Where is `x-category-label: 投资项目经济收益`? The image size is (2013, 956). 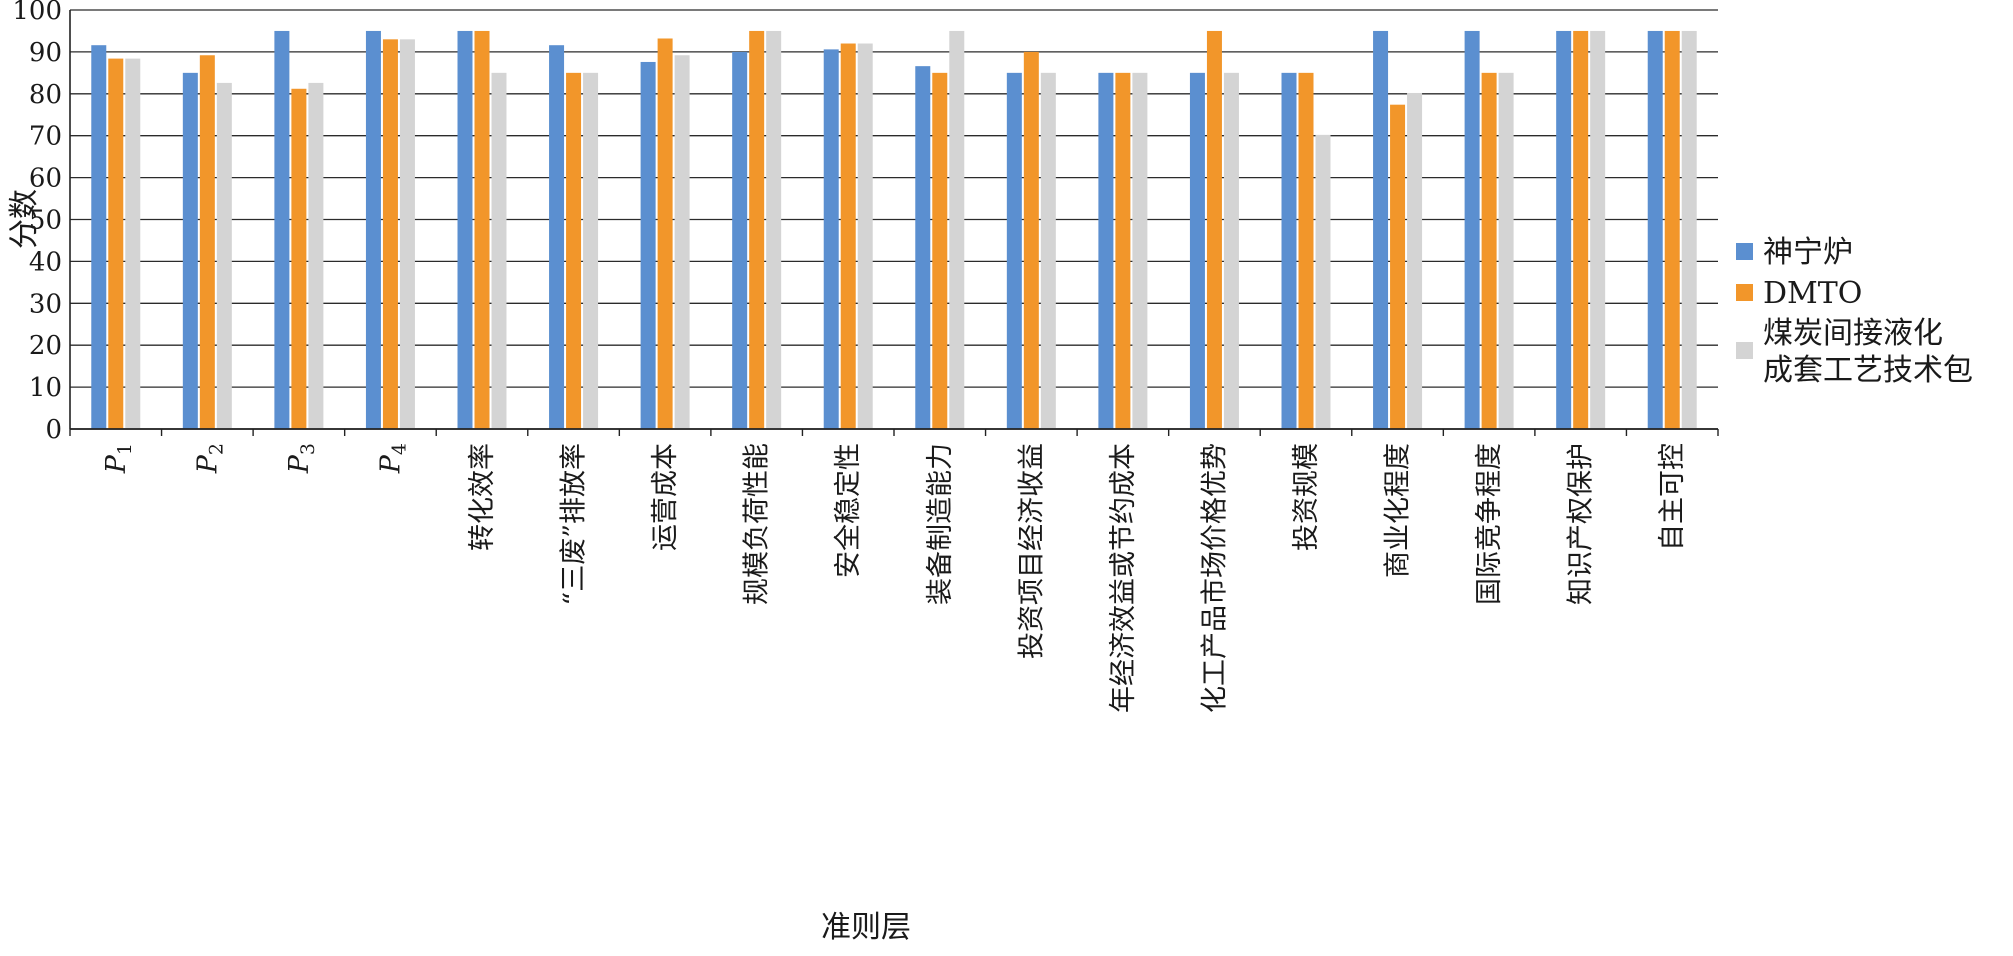
x-category-label: 投资项目经济收益 is located at coordinates (1031, 551).